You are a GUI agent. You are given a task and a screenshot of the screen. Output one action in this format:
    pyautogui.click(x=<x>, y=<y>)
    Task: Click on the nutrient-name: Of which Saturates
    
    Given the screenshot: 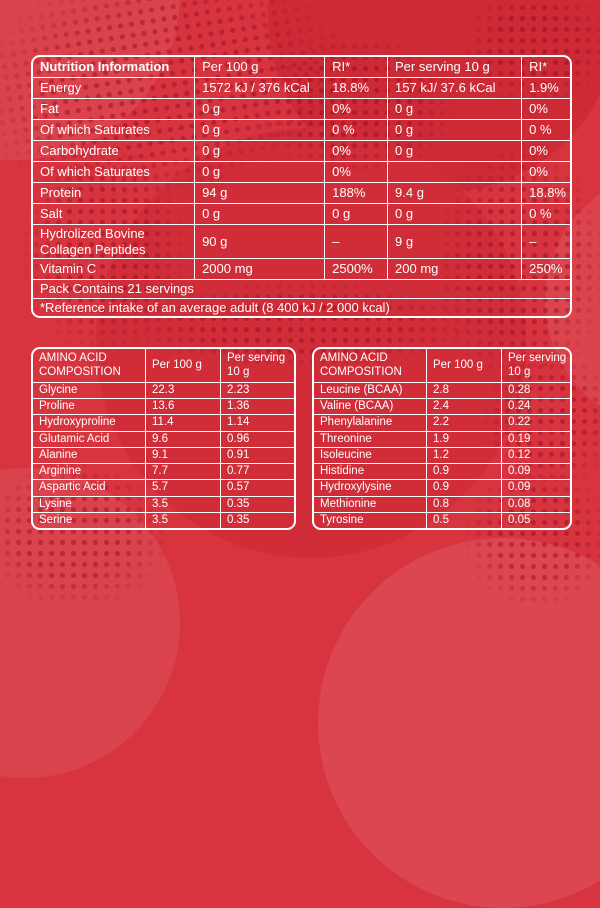 What is the action you would take?
    pyautogui.click(x=114, y=172)
    